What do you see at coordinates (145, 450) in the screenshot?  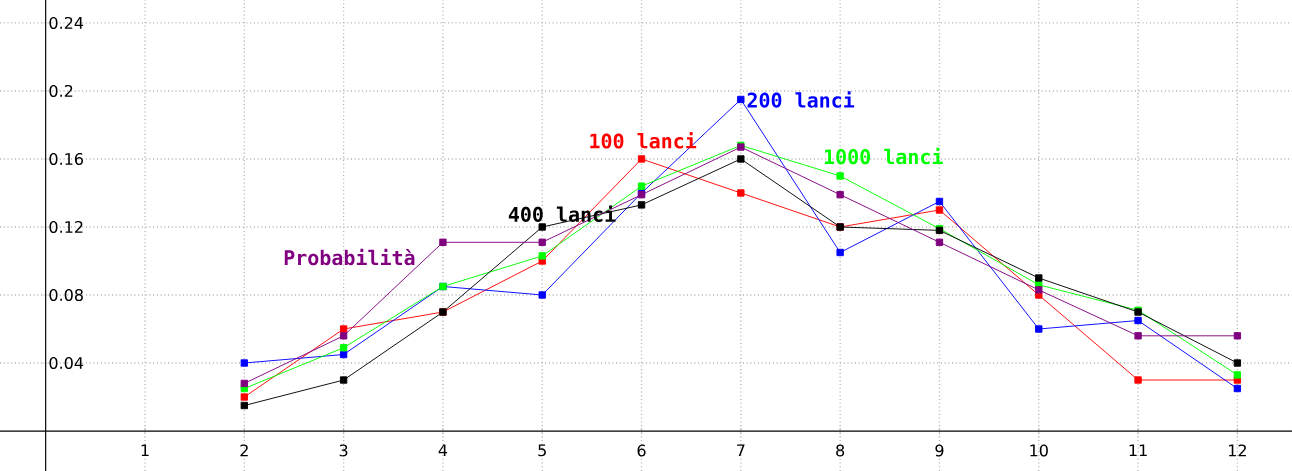 I see `x-tick-label: 1` at bounding box center [145, 450].